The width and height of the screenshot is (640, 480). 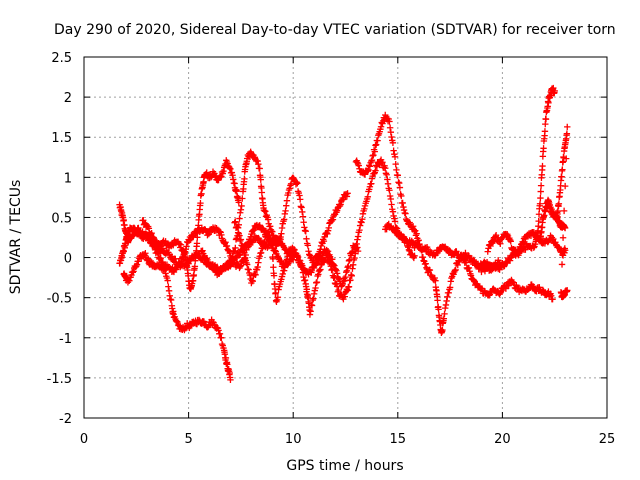 I want to click on series-sat-b, so click(x=175, y=304).